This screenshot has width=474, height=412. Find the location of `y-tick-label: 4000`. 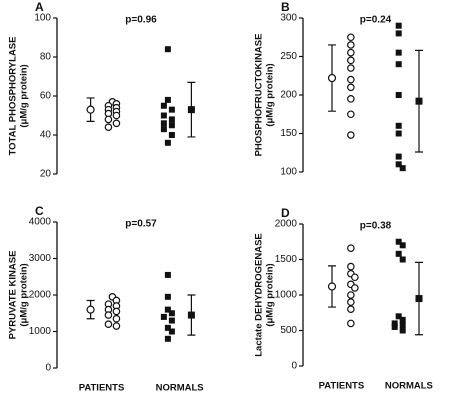

y-tick-label: 4000 is located at coordinates (40, 222).